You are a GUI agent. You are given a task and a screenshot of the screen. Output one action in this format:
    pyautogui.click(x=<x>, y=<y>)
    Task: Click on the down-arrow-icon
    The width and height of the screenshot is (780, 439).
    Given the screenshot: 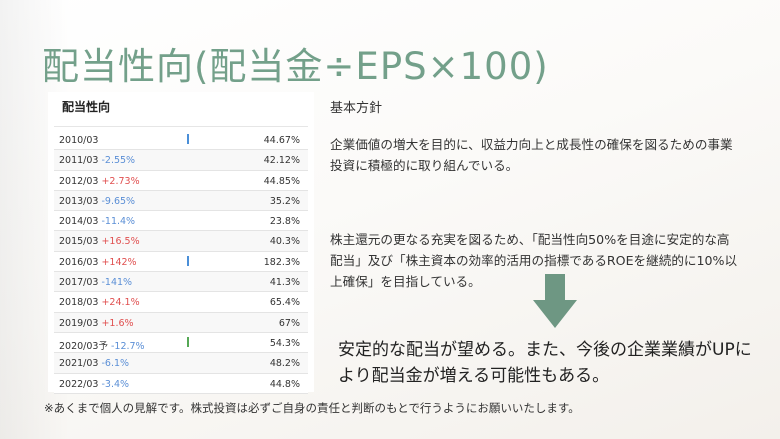 What is the action you would take?
    pyautogui.click(x=555, y=301)
    